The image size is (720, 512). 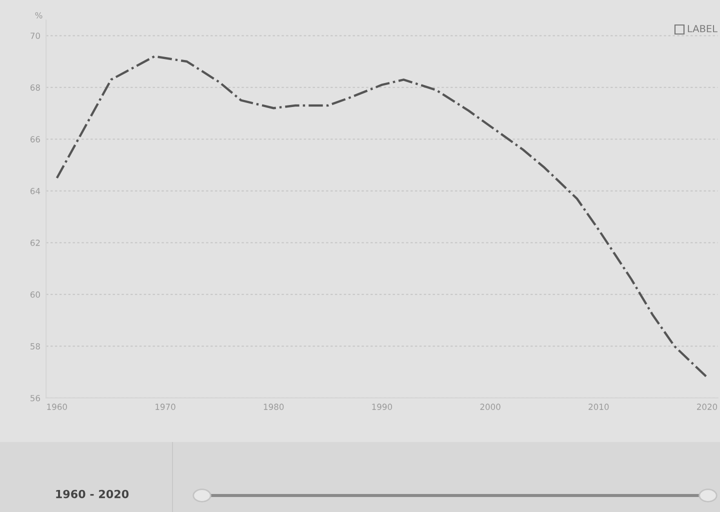 I want to click on y-tick-label: 66, so click(x=35, y=139).